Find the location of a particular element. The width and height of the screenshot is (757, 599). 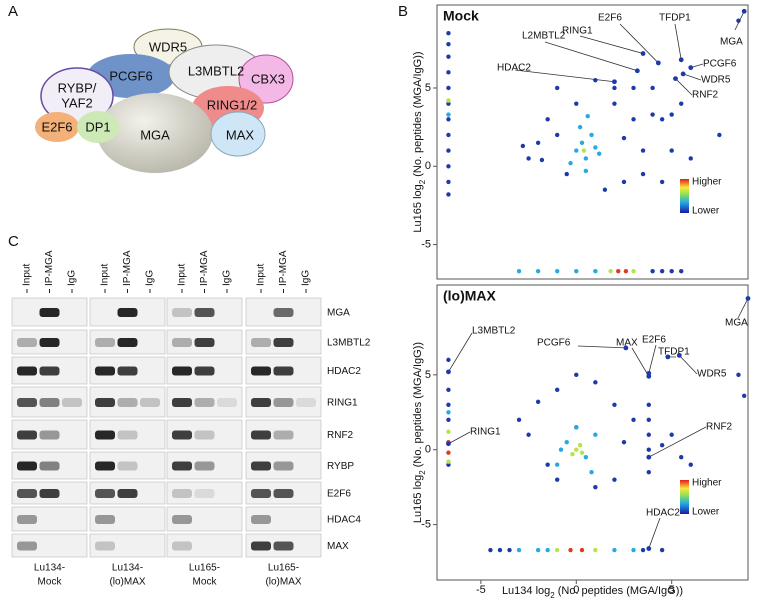

colorbar is located at coordinates (684, 497).